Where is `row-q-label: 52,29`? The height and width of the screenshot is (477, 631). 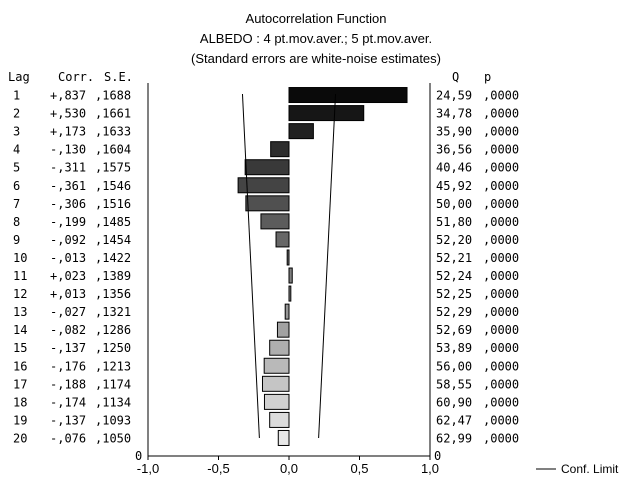
row-q-label: 52,29 is located at coordinates (454, 312).